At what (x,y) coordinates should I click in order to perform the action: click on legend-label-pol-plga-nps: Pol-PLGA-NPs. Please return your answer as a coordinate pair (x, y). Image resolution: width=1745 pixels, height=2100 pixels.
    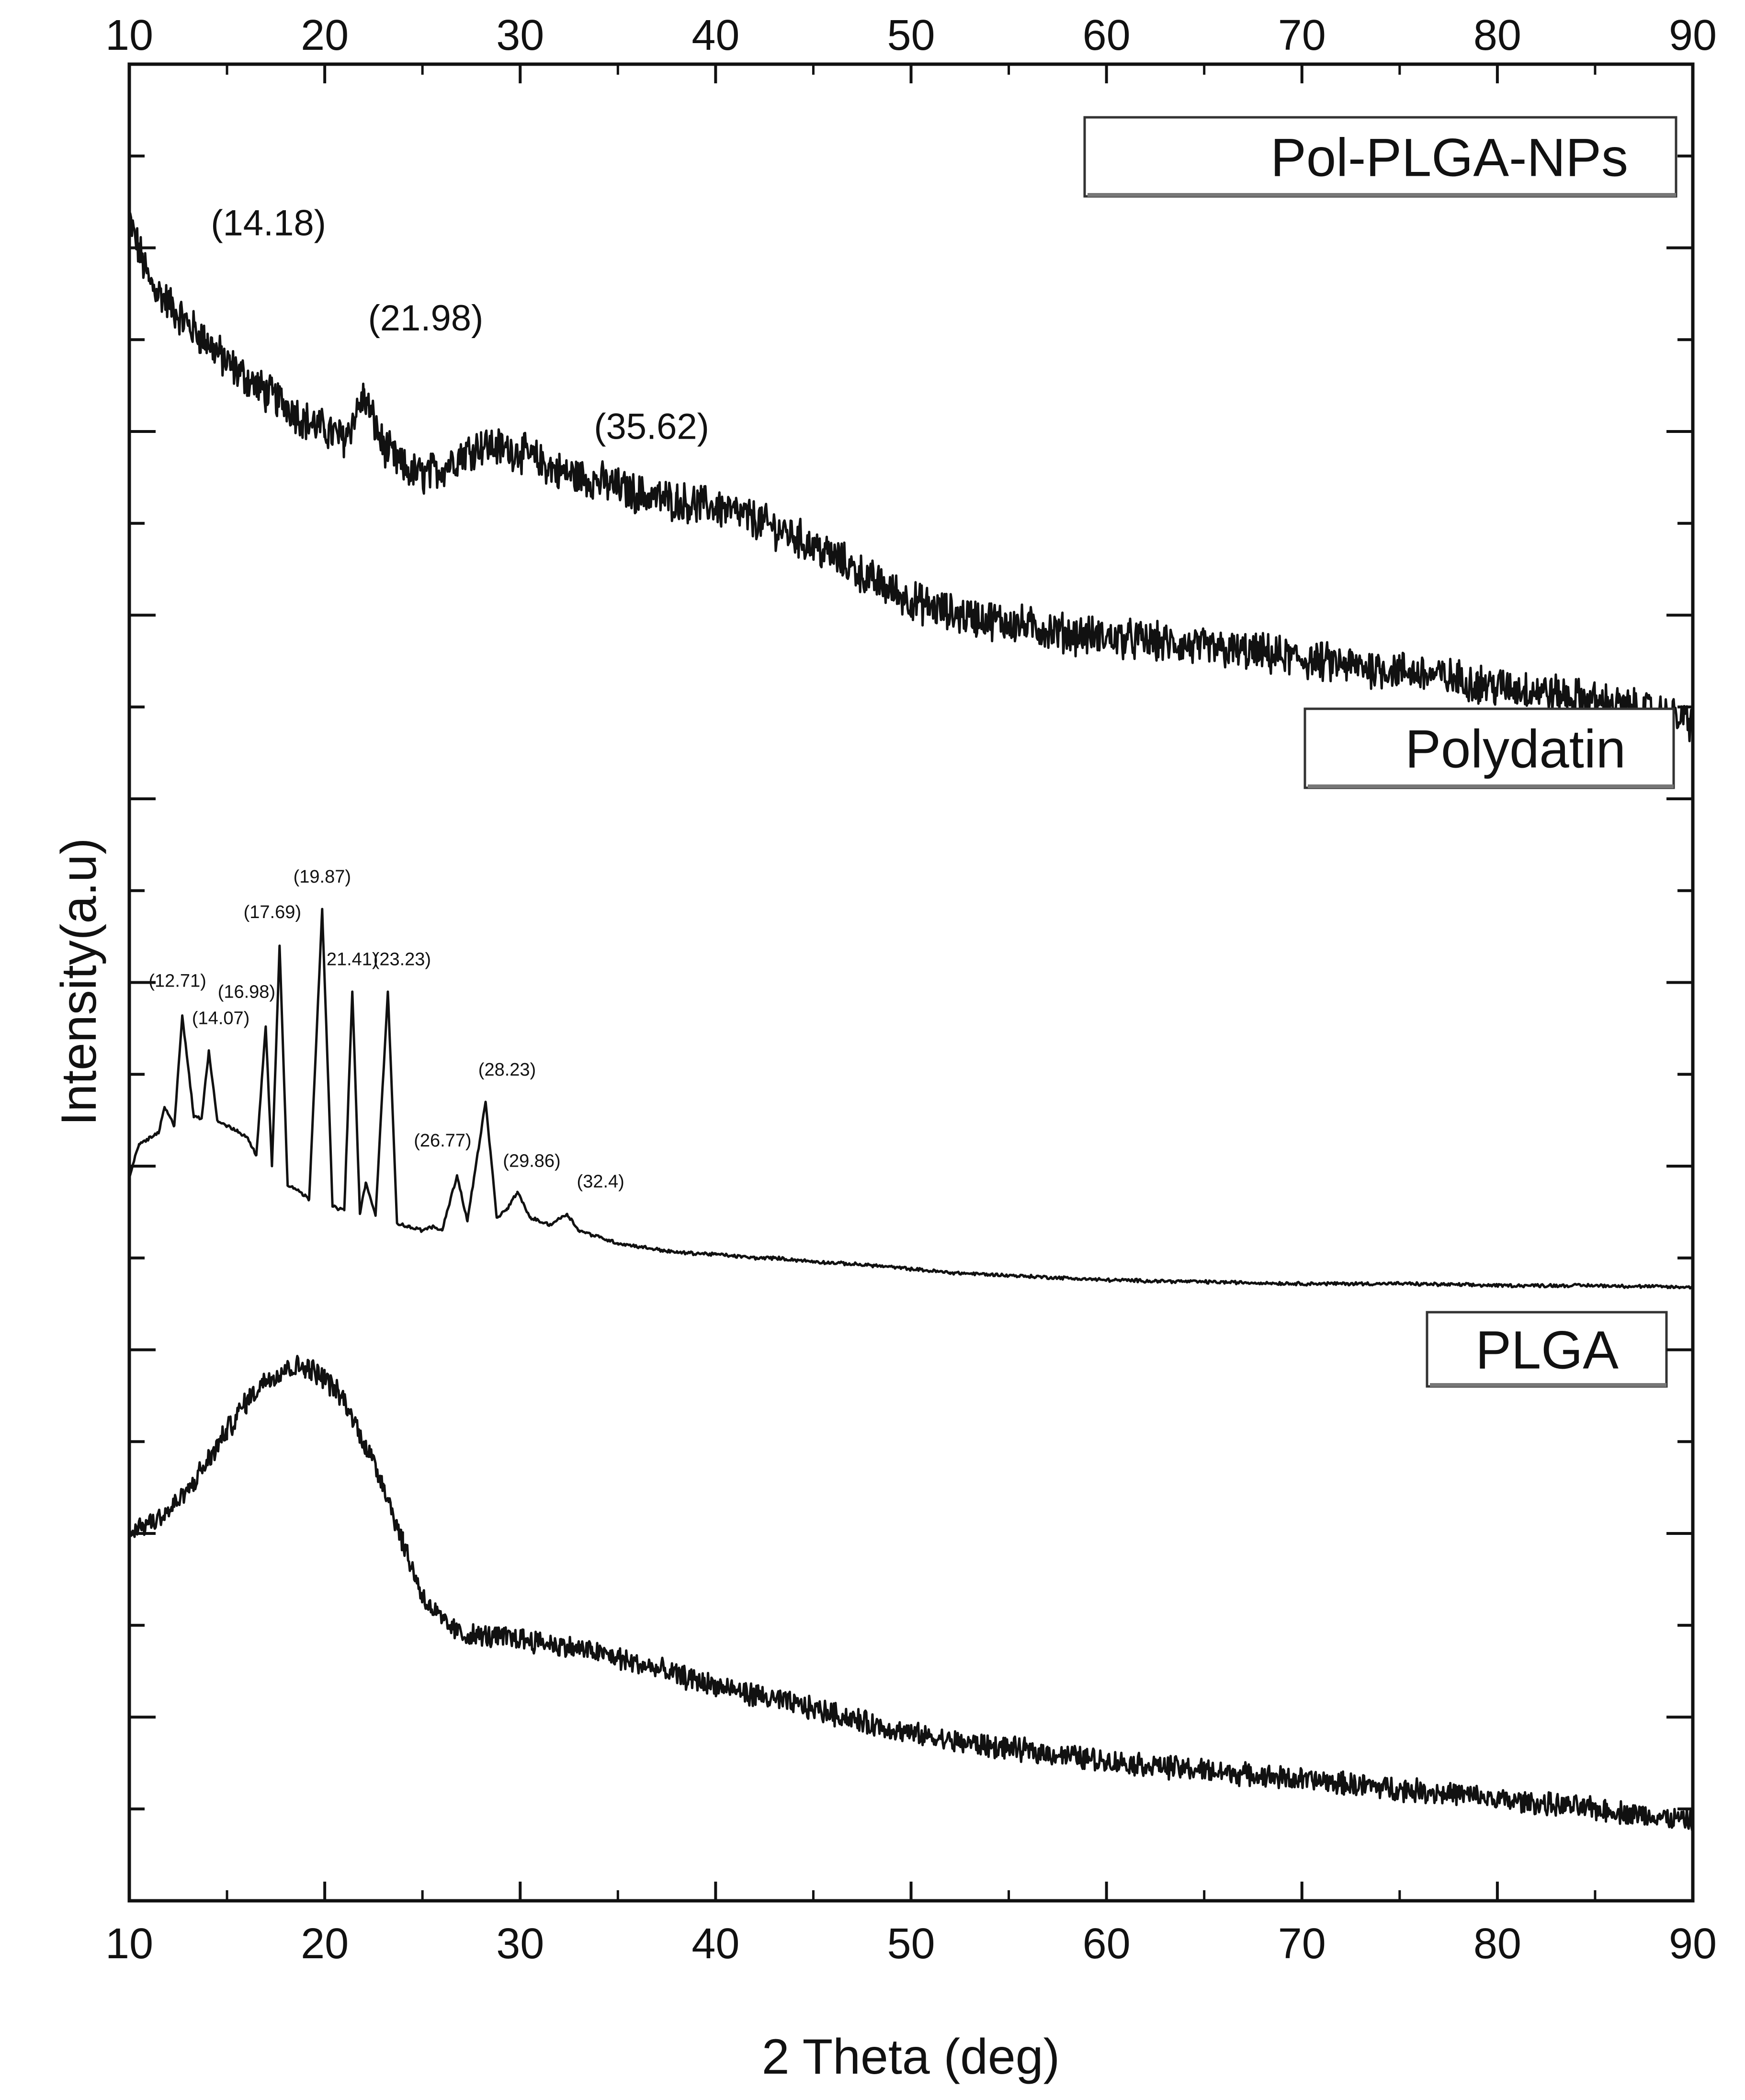
    Looking at the image, I should click on (1449, 158).